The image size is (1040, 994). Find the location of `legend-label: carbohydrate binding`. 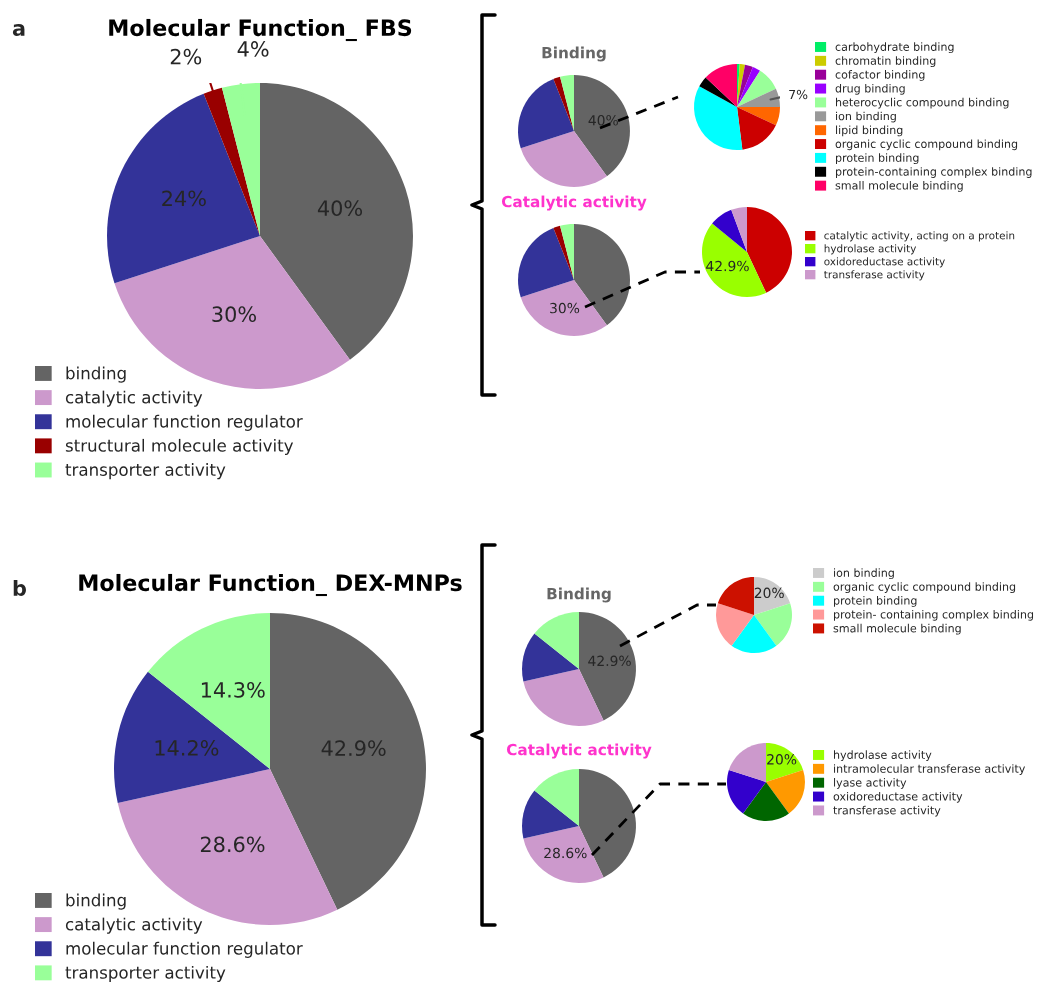

legend-label: carbohydrate binding is located at coordinates (894, 48).